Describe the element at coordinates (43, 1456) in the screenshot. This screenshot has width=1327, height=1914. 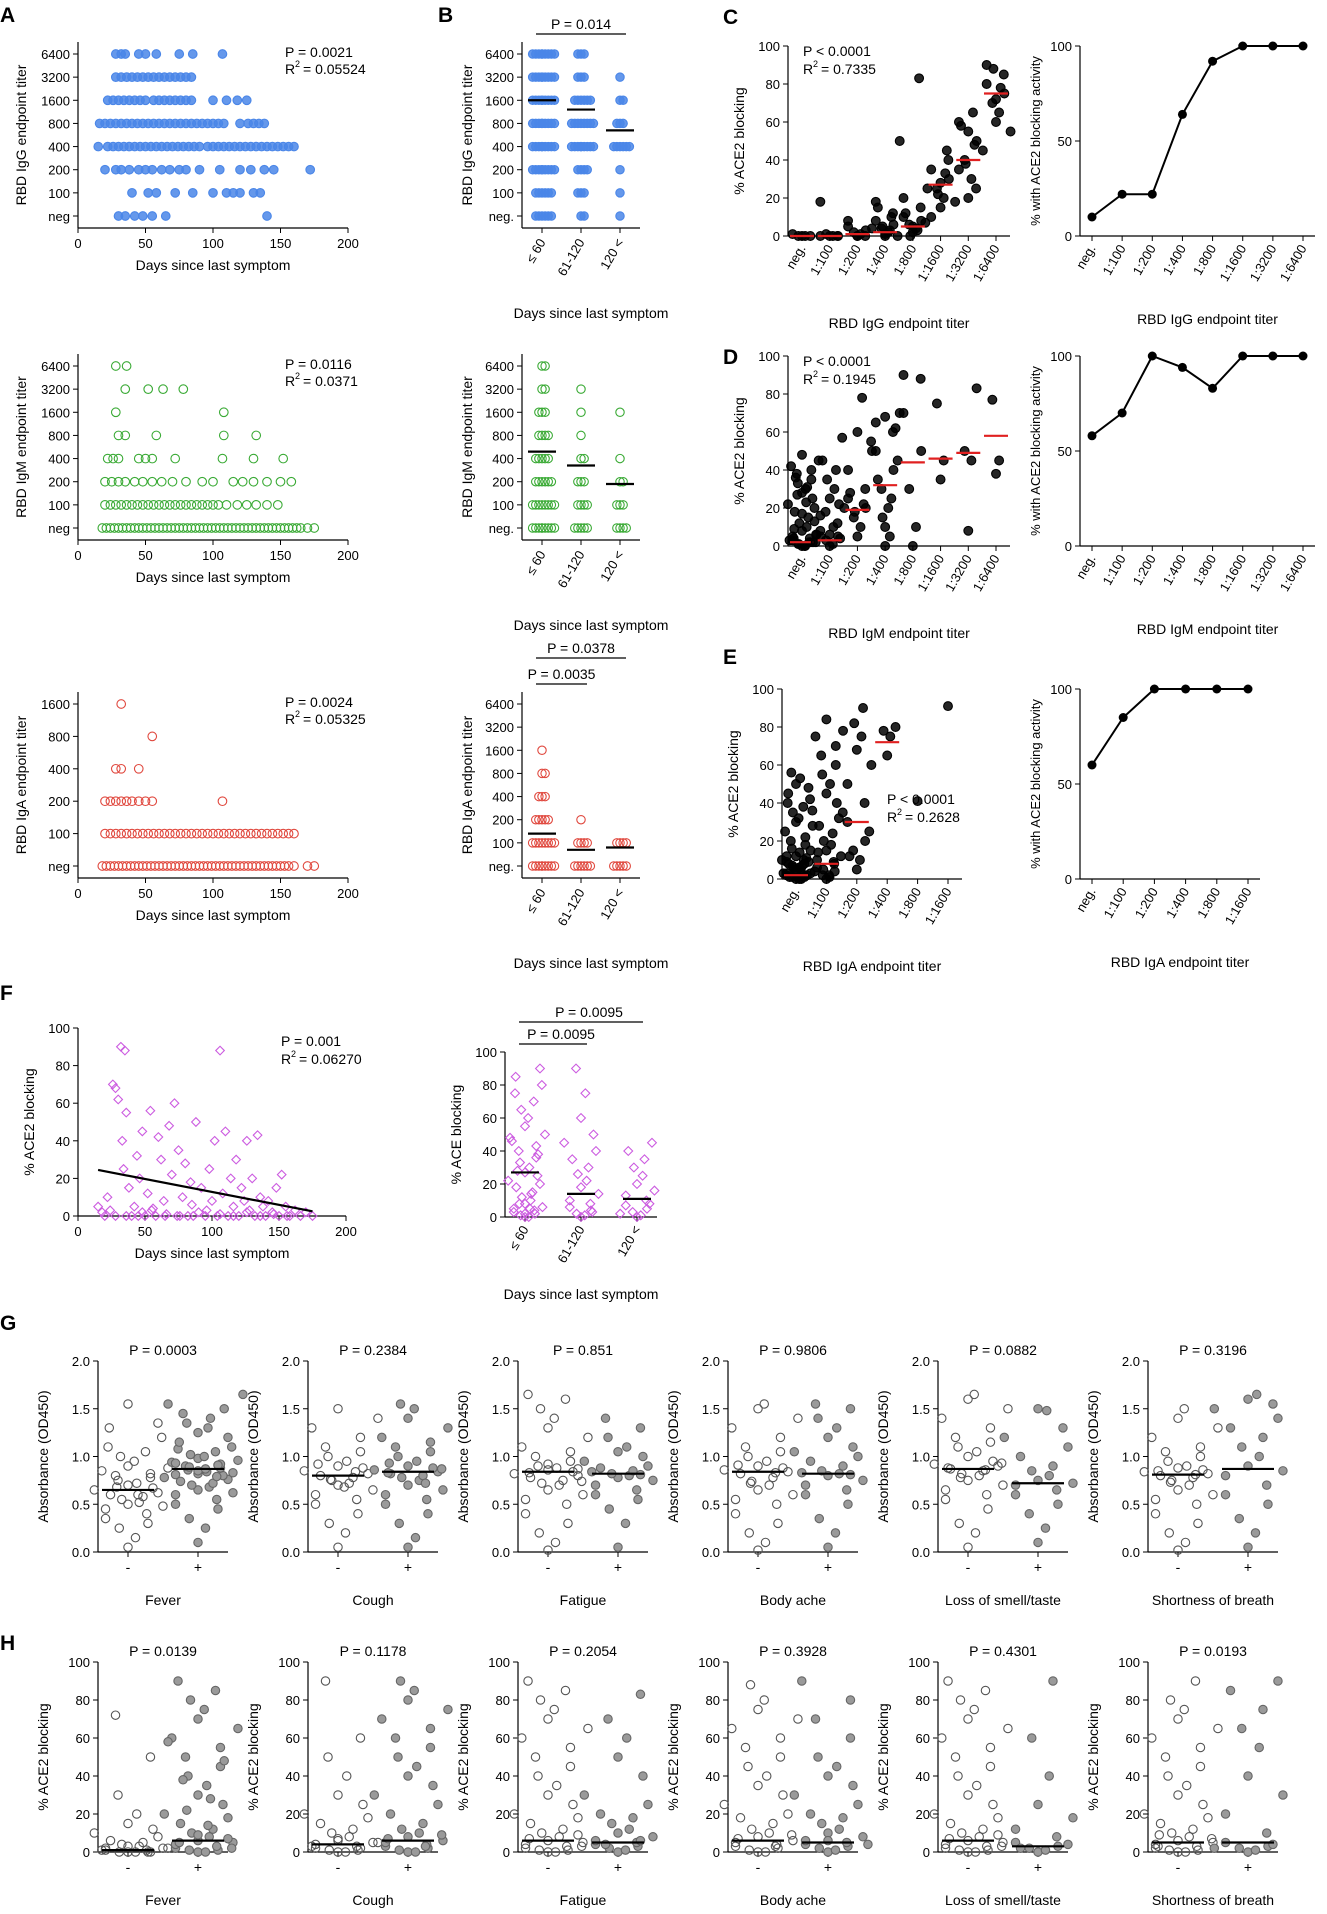
I see `y-axis-label: Absorbance (OD450)` at that location.